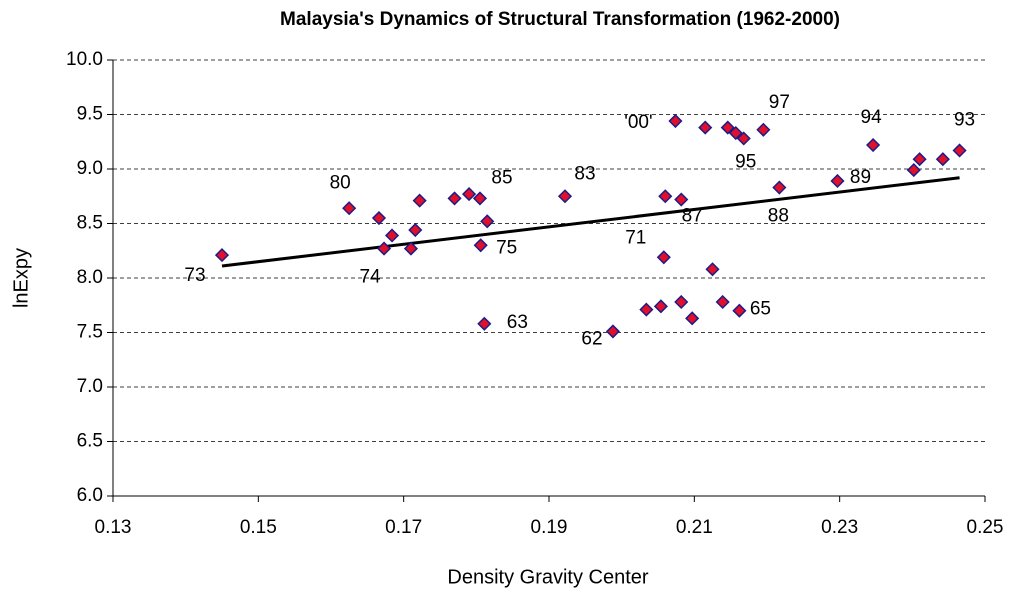 The height and width of the screenshot is (594, 1009). I want to click on y-tick-label: 8.0, so click(90, 277).